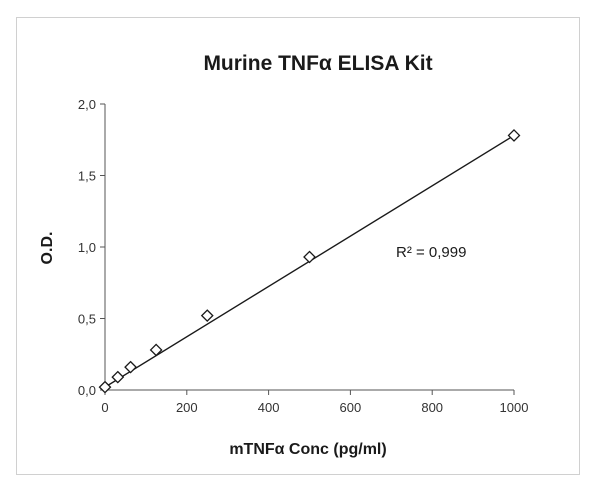 Image resolution: width=600 pixels, height=489 pixels. I want to click on x-tick-label: 600, so click(351, 407).